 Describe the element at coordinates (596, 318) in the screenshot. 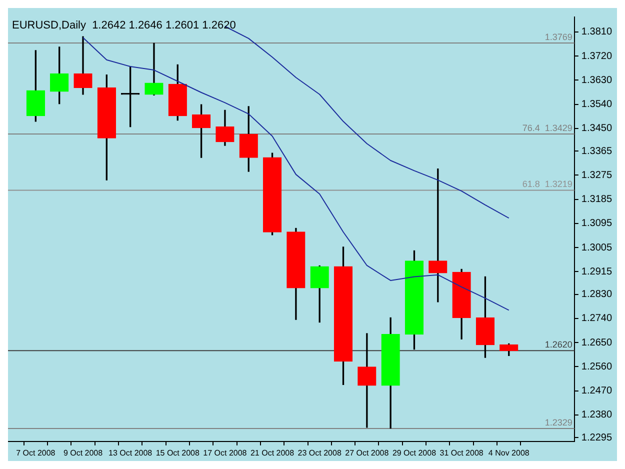

I see `y-tick-label: 1.2740` at that location.